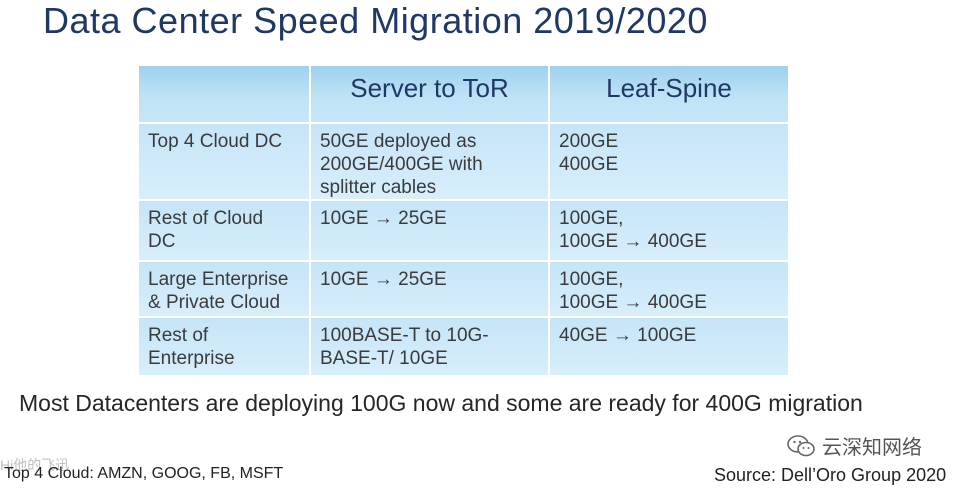 This screenshot has width=977, height=488. What do you see at coordinates (35, 465) in the screenshot?
I see `faint-watermark: Hi他的飞迅` at bounding box center [35, 465].